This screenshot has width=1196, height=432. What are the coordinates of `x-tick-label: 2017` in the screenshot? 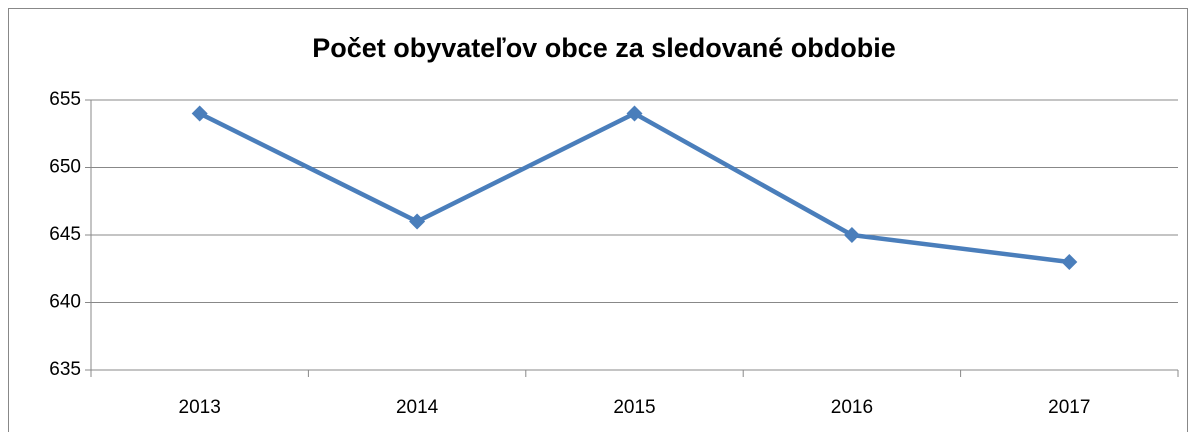 It's located at (1069, 407).